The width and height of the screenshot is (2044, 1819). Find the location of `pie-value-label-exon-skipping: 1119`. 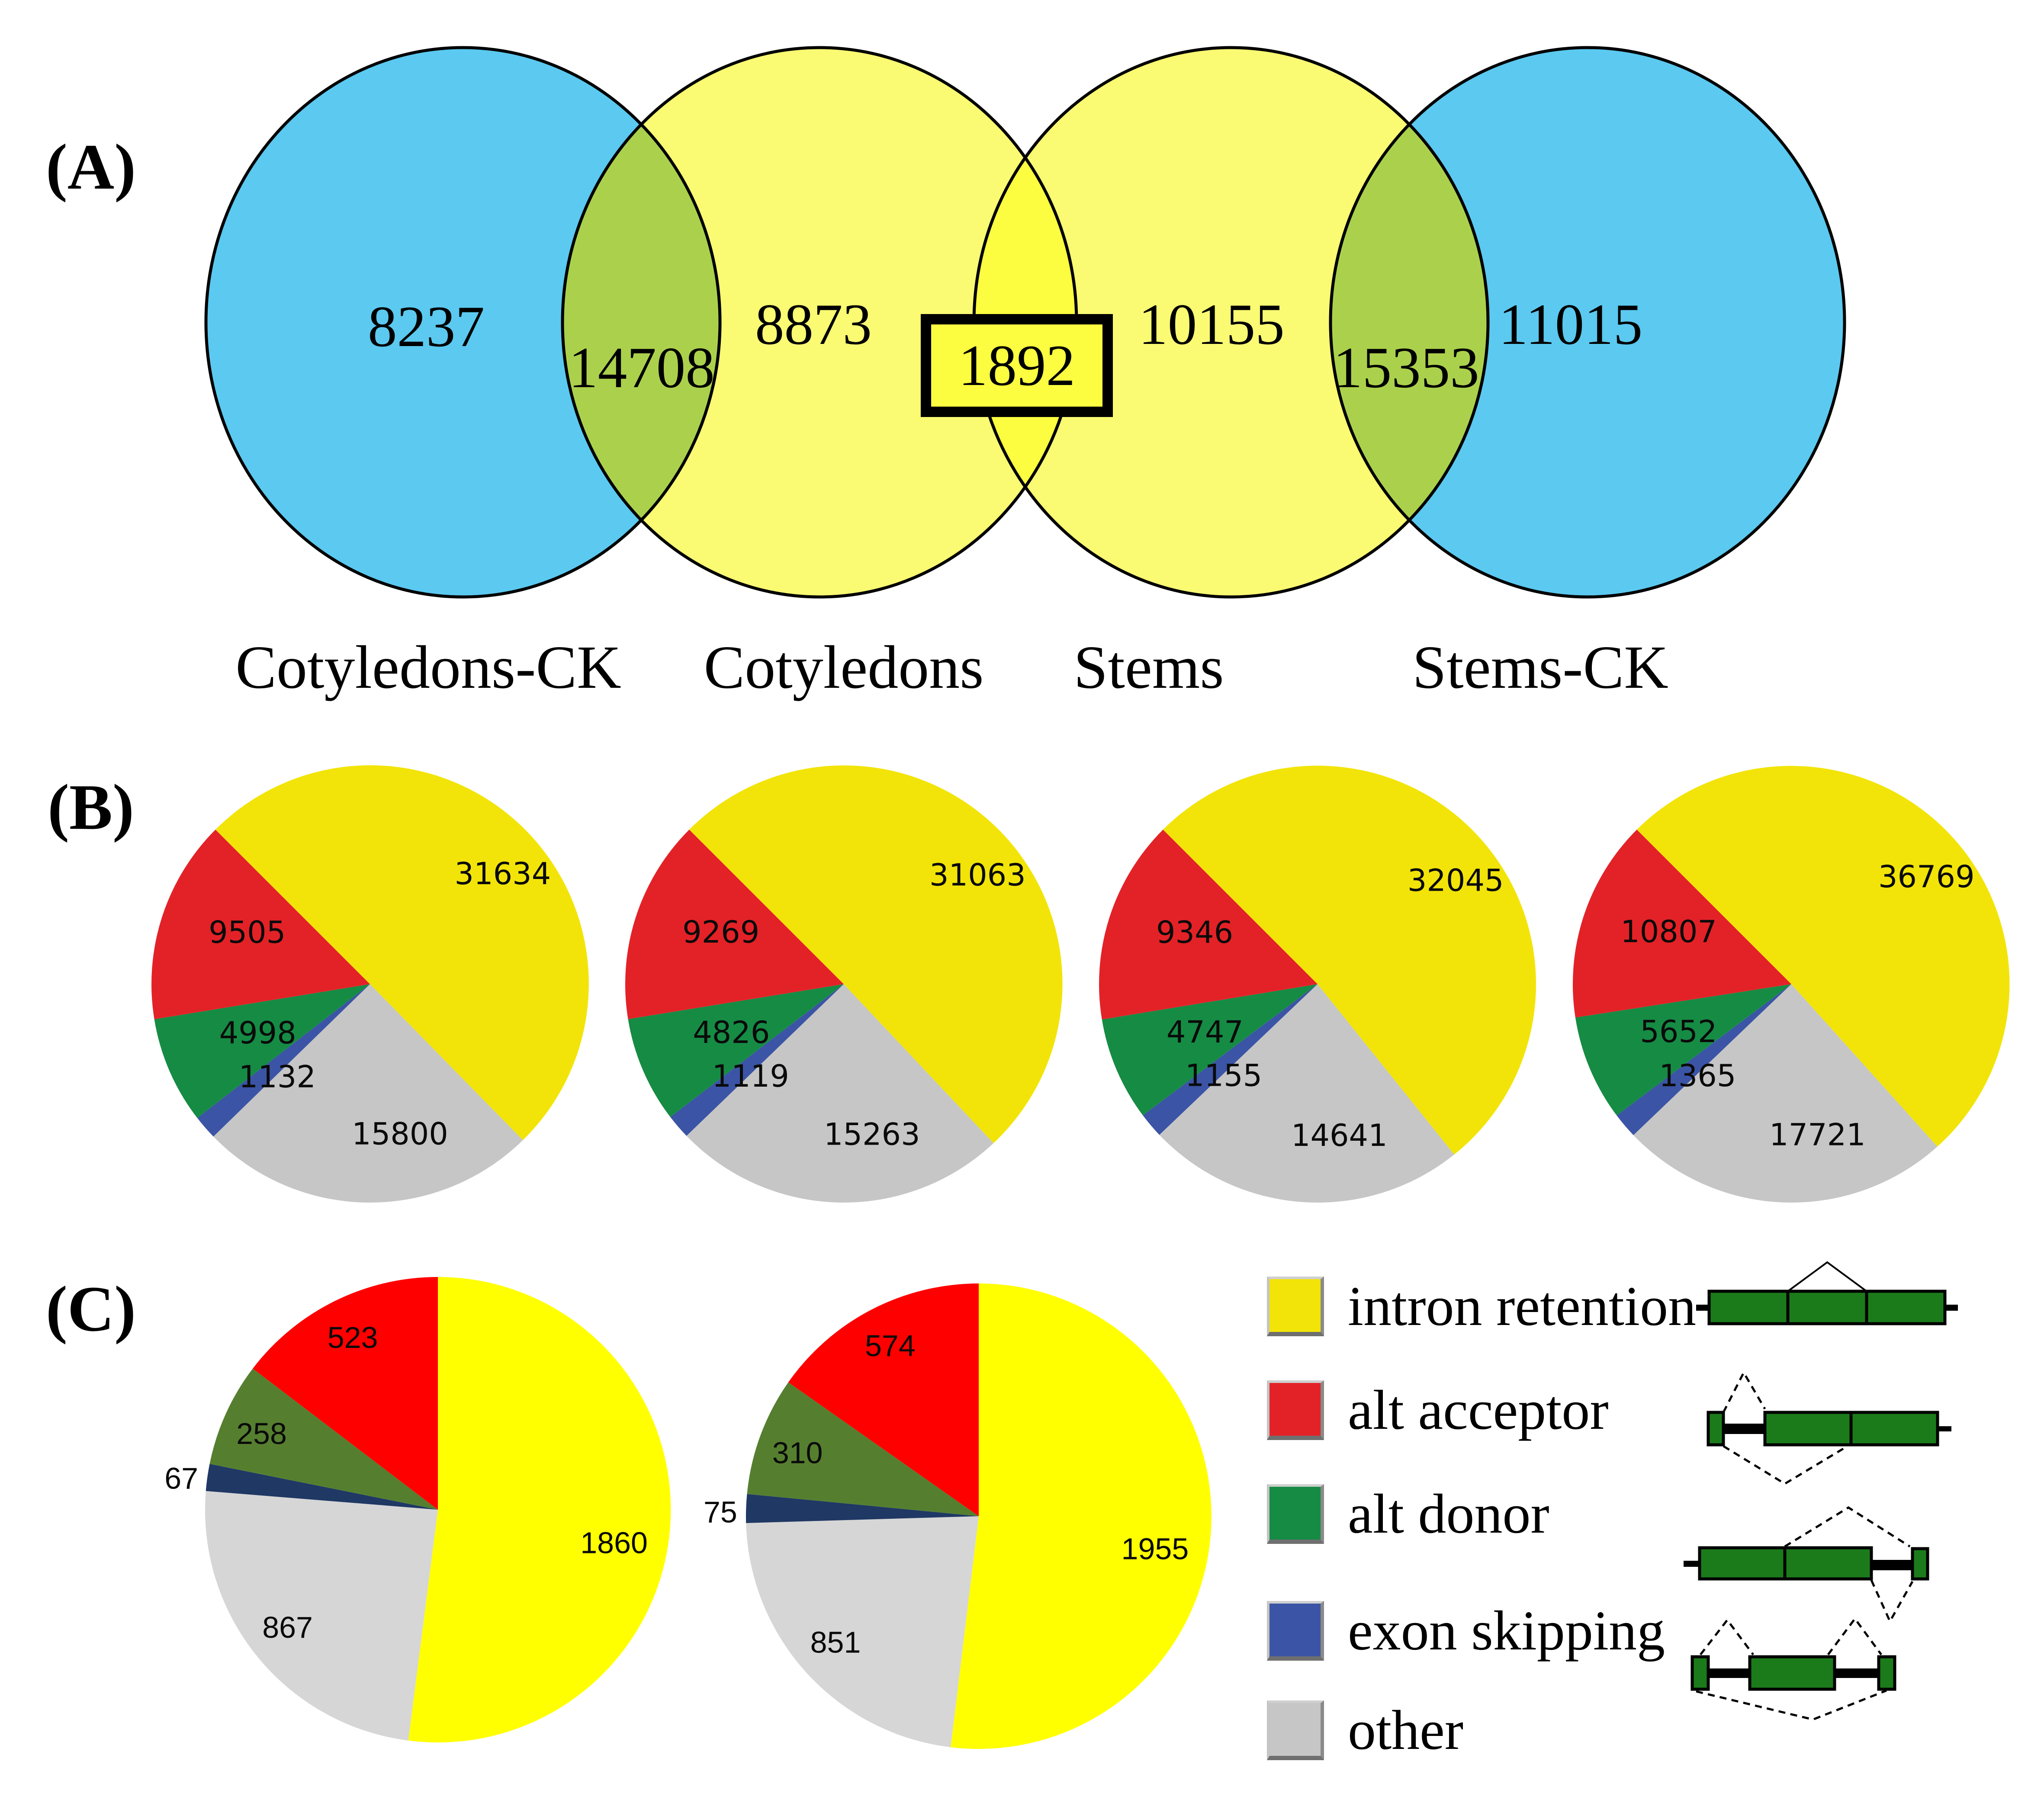

pie-value-label-exon-skipping: 1119 is located at coordinates (751, 1076).